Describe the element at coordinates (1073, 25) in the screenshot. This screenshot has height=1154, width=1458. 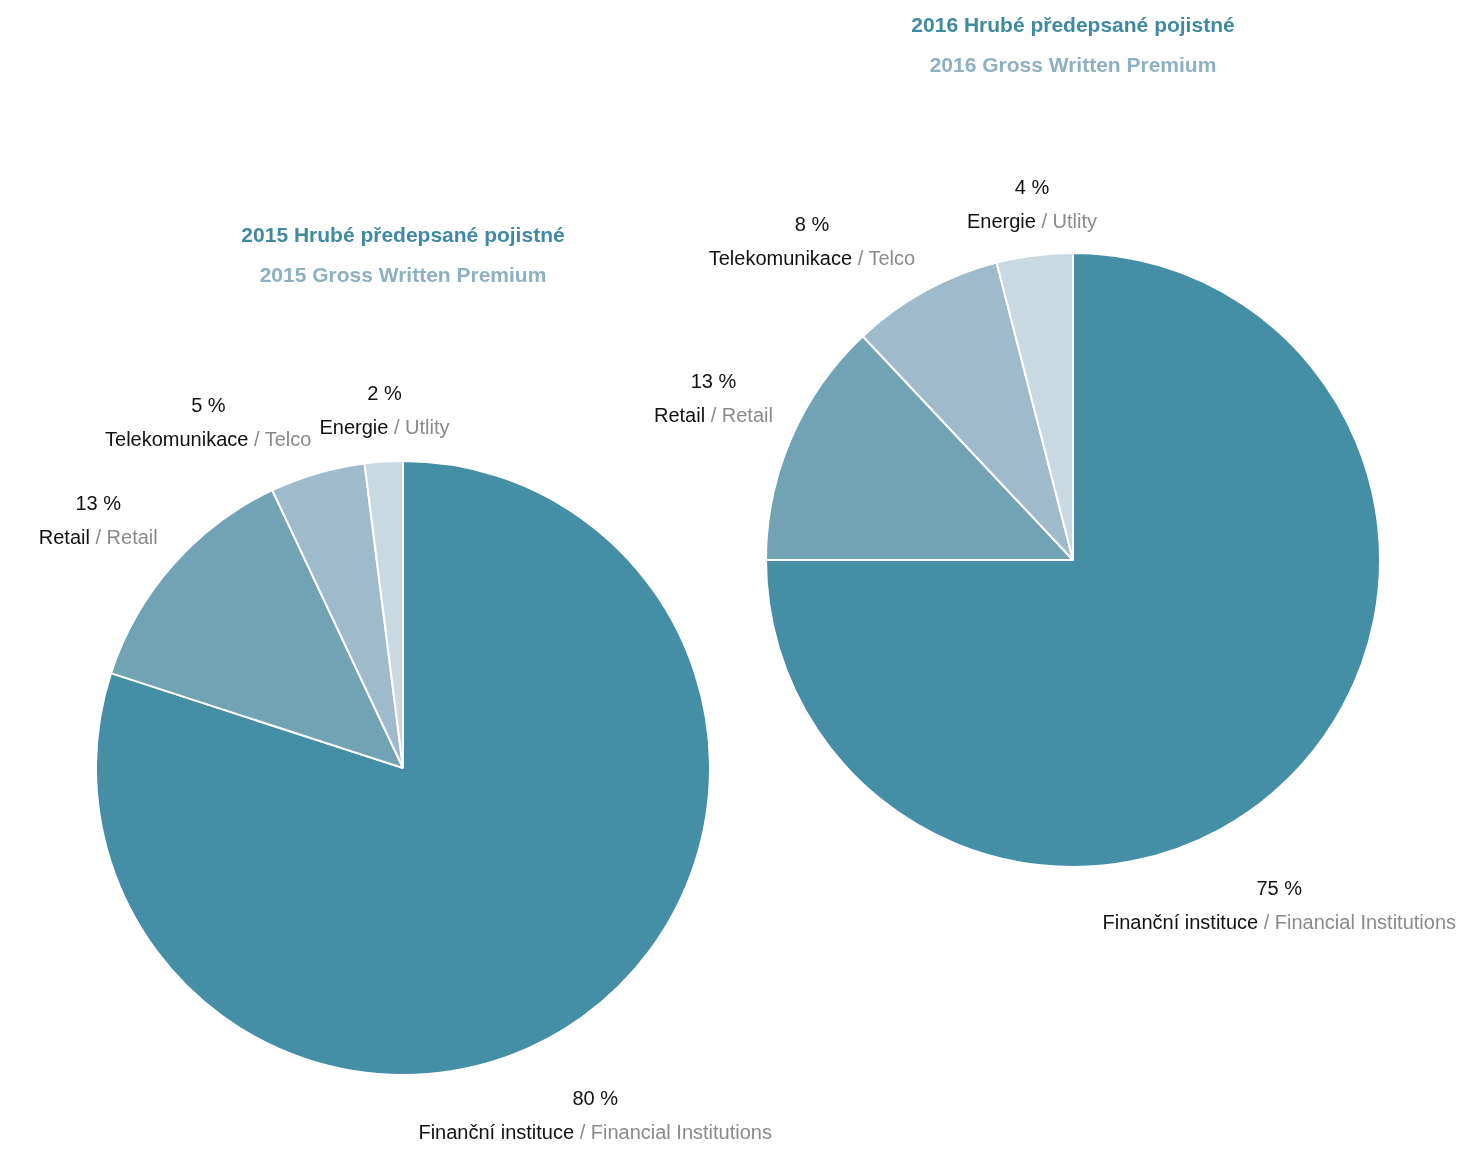
I see `chart-title: 2016 Hrubé předepsané pojistné` at that location.